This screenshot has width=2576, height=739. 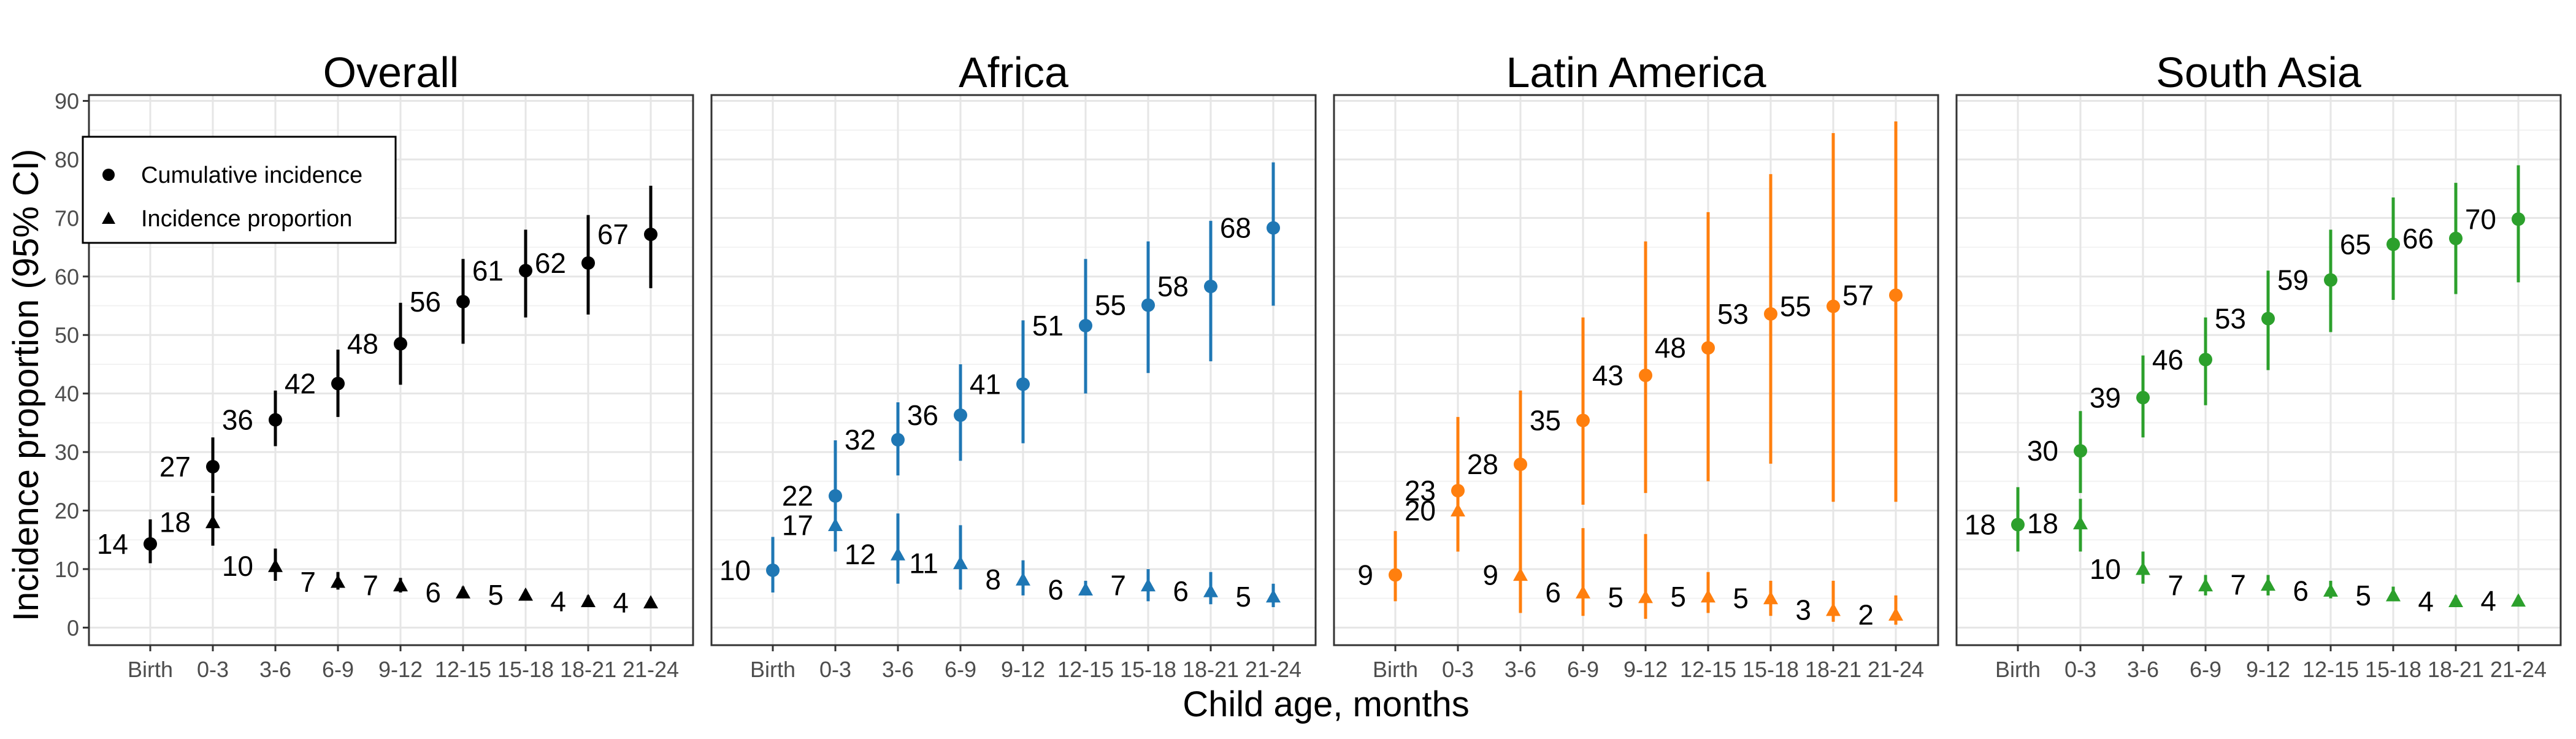 What do you see at coordinates (1365, 575) in the screenshot?
I see `cumulative-data-label: 9` at bounding box center [1365, 575].